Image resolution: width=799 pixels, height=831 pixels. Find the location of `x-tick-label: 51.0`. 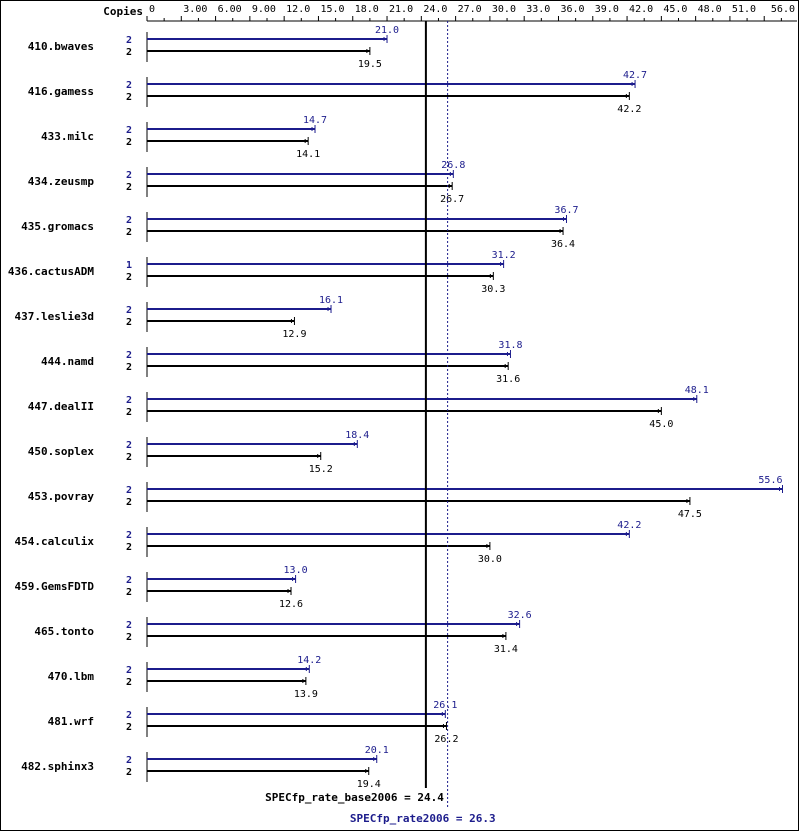

x-tick-label: 51.0 is located at coordinates (744, 9).